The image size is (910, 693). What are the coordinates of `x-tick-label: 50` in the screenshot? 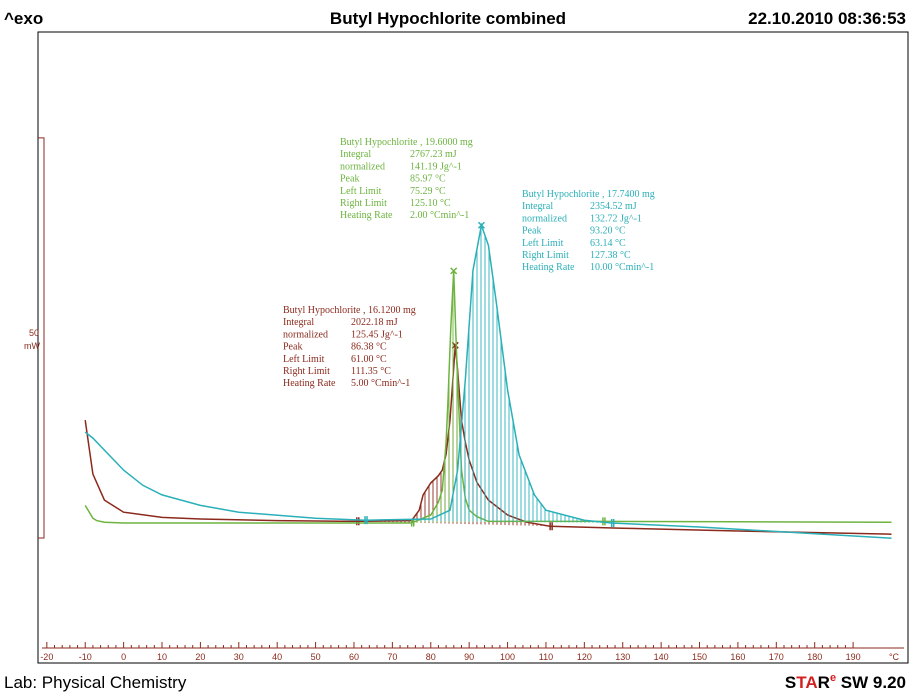 It's located at (316, 657).